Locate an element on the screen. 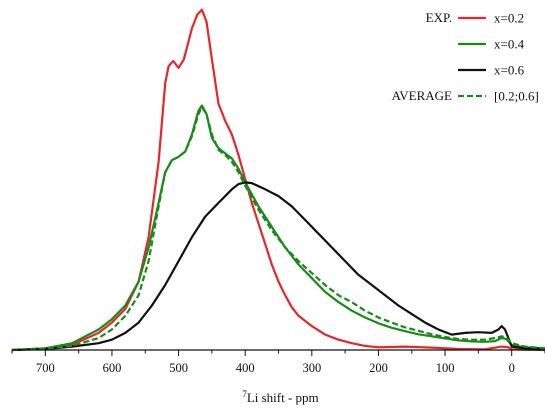 The width and height of the screenshot is (545, 409). x-axis-label-text: Li shift - ppm is located at coordinates (283, 397).